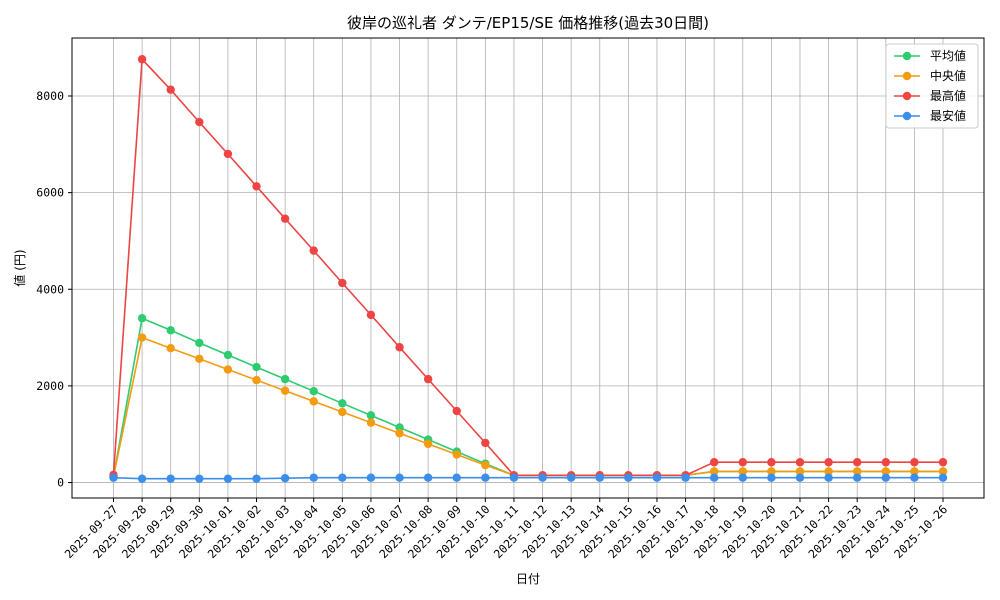  Describe the element at coordinates (50, 386) in the screenshot. I see `y-tick-label: 2000` at that location.